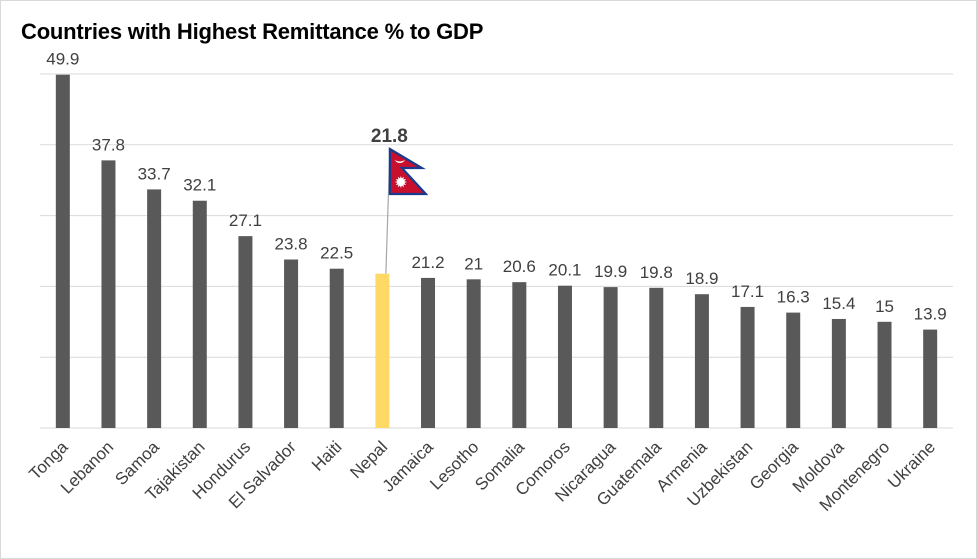 This screenshot has height=559, width=977. What do you see at coordinates (407, 210) in the screenshot?
I see `nepal-flag-marker` at bounding box center [407, 210].